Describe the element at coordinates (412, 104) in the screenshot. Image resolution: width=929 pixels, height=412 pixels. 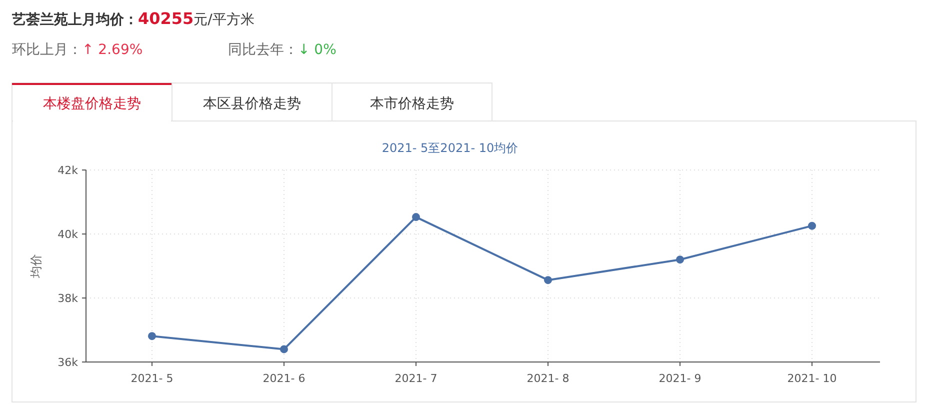
I see `text: 本市价格走势` at that location.